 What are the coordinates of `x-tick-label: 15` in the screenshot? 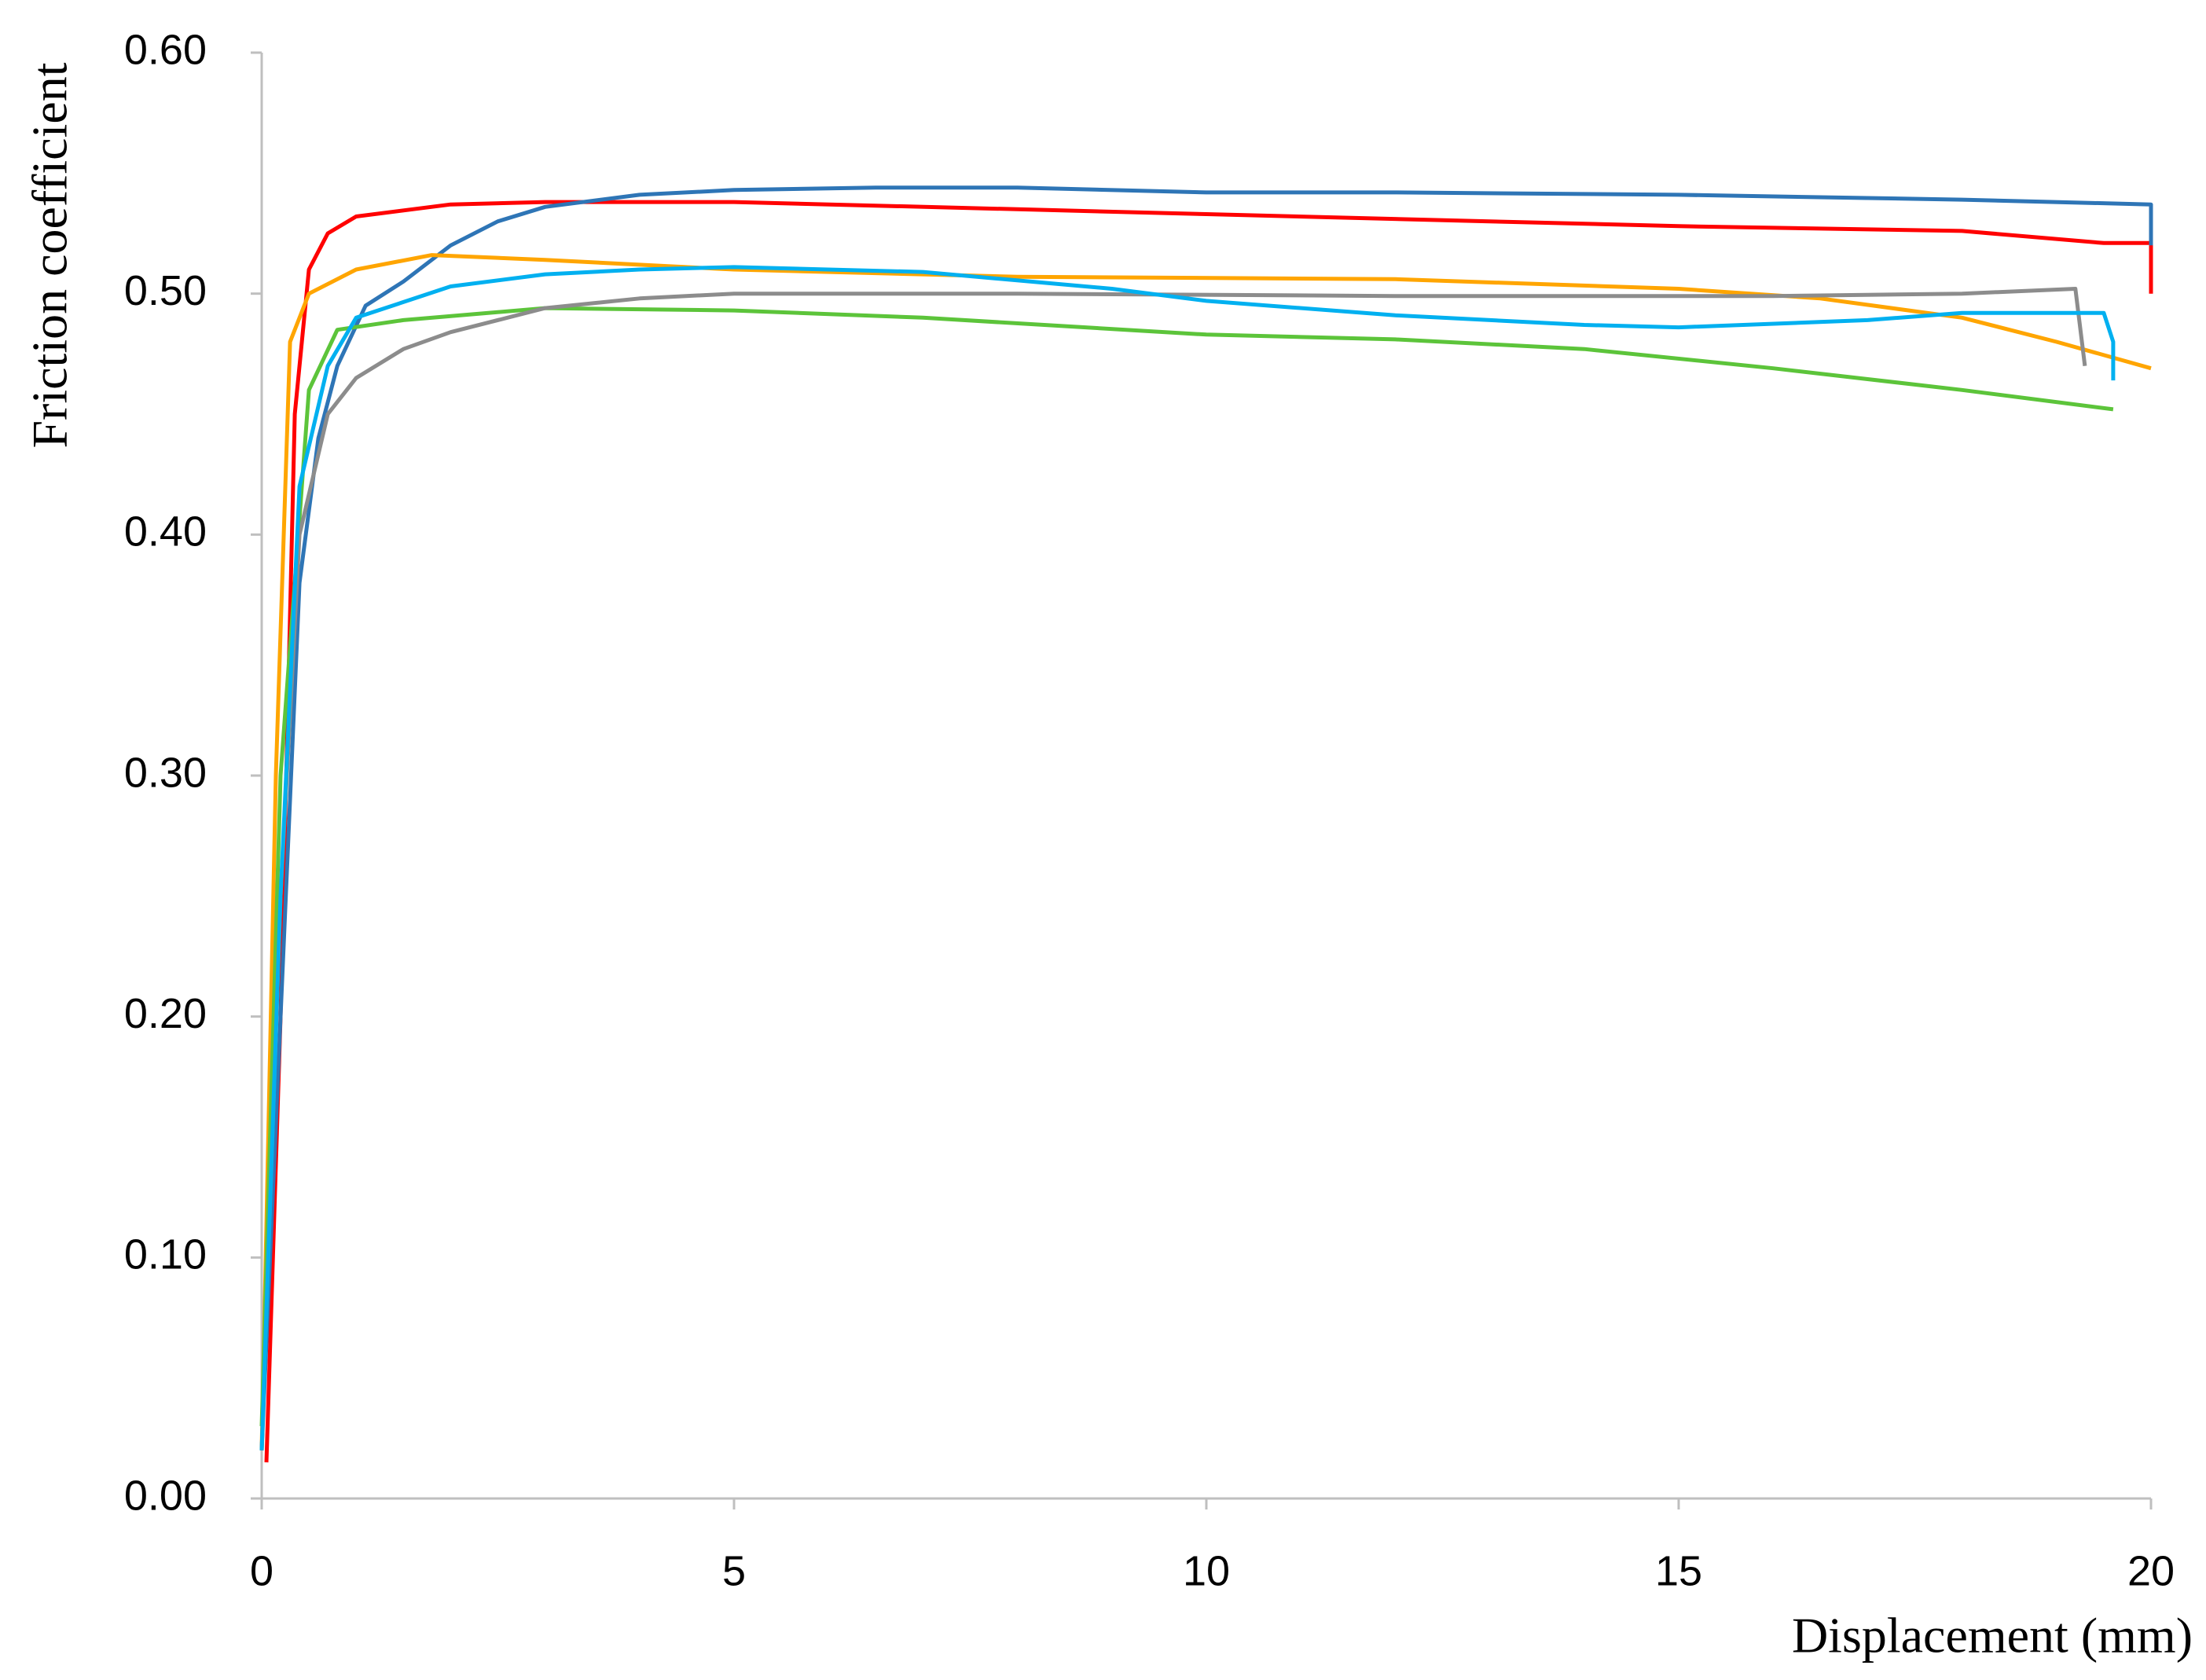 It's located at (1679, 1570).